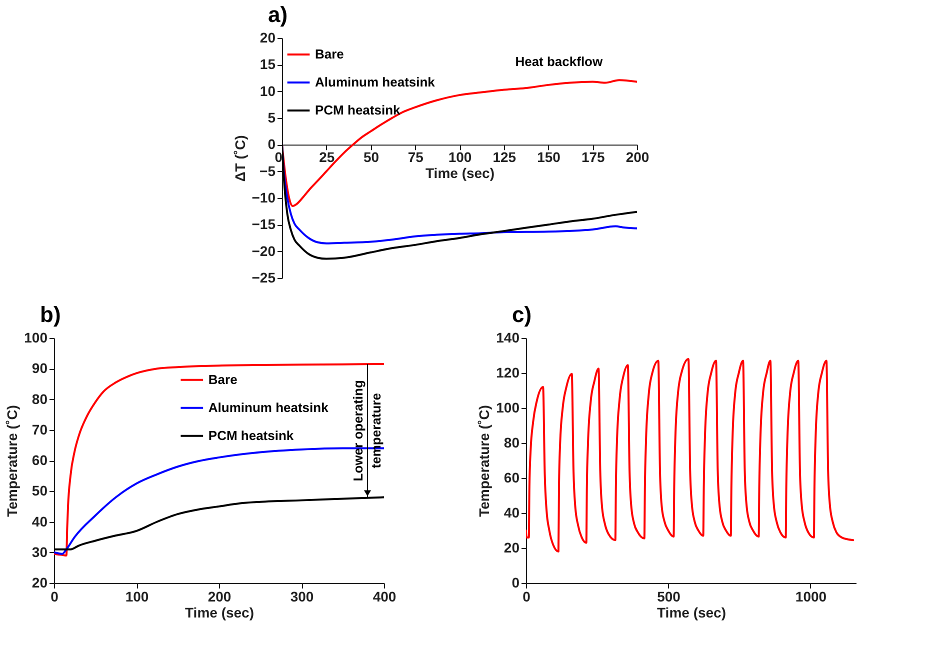 The height and width of the screenshot is (648, 928). I want to click on y-tick-label: 120, so click(508, 372).